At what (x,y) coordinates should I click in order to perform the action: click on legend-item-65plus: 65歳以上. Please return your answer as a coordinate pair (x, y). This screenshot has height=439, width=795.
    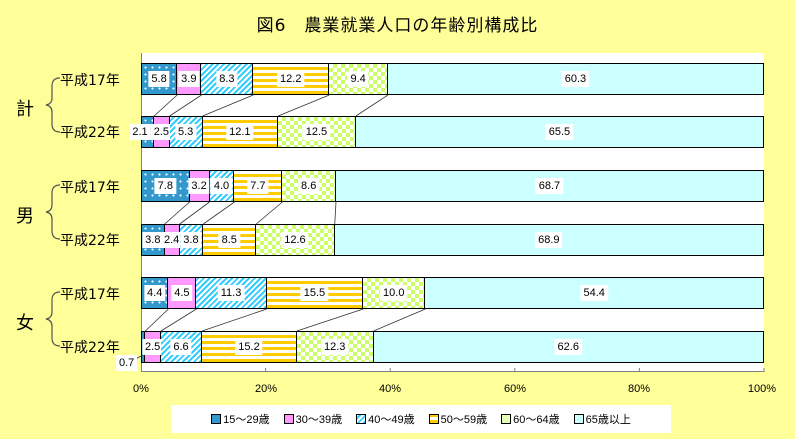
    Looking at the image, I should click on (602, 419).